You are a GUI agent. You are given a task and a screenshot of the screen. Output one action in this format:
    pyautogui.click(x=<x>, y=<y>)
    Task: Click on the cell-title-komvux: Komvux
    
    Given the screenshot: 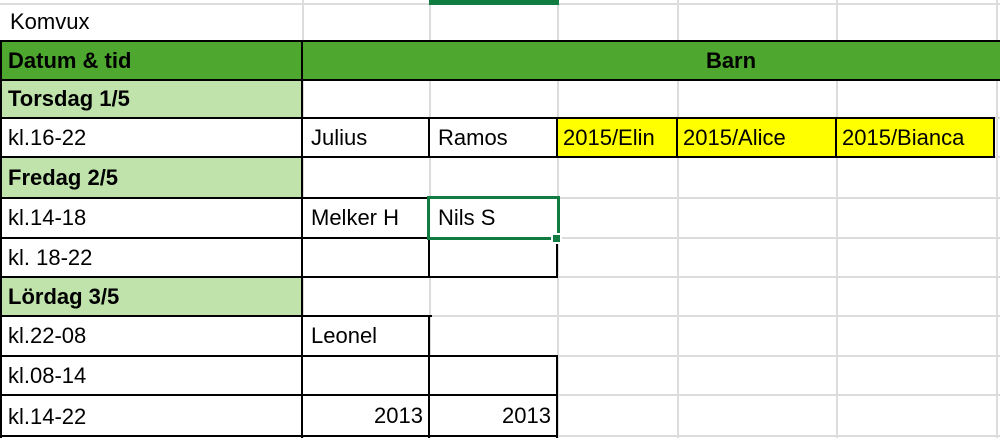 What is the action you would take?
    pyautogui.click(x=50, y=21)
    